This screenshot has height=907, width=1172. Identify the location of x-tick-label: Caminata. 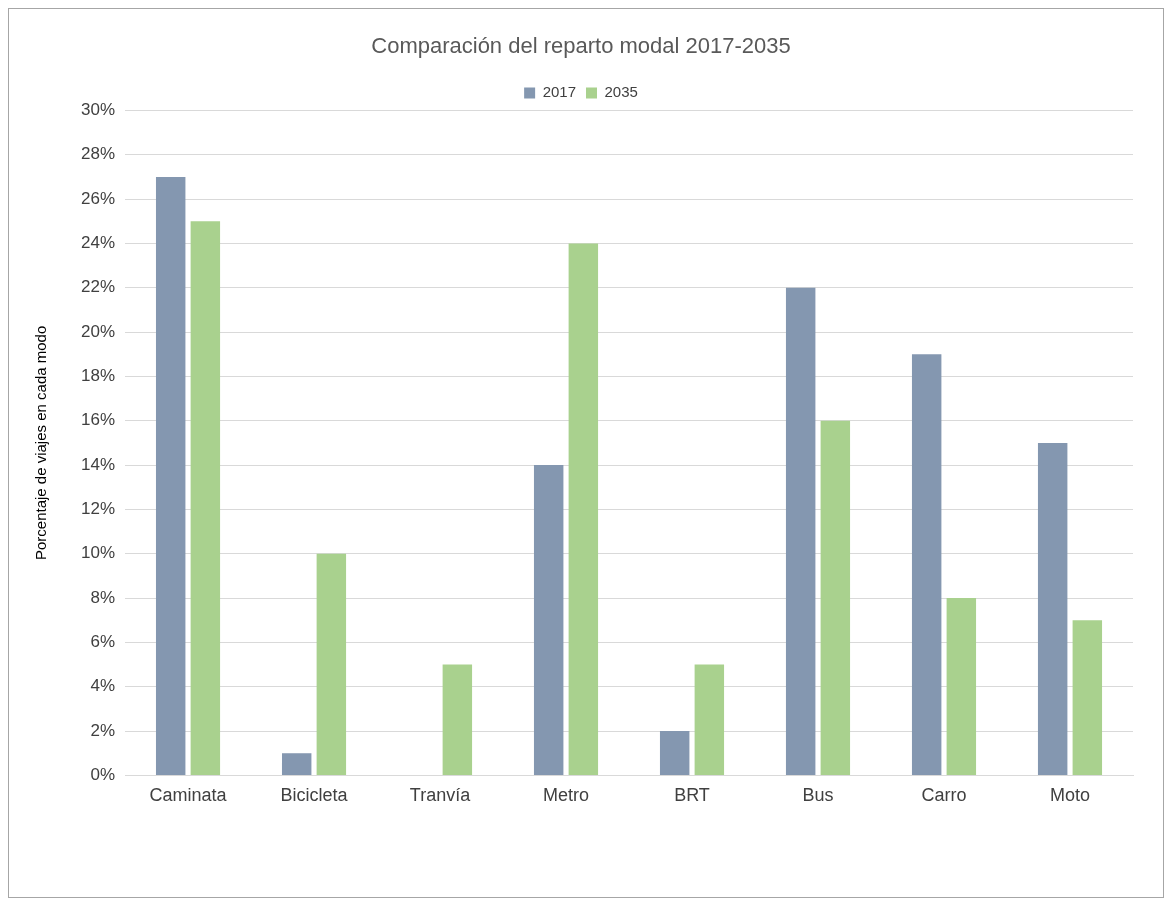
(188, 795).